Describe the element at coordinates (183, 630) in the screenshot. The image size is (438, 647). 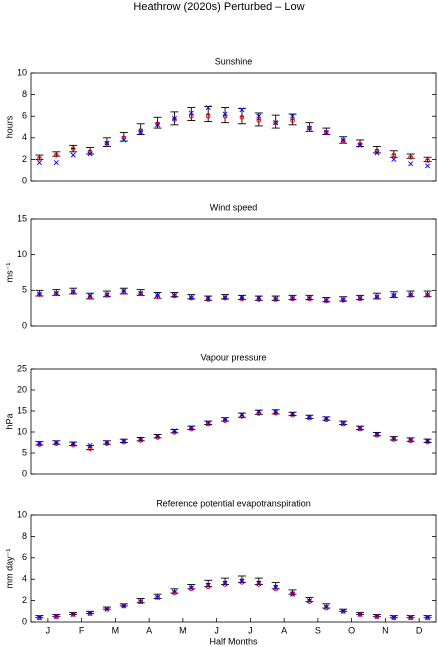
I see `x-tick-label: M` at that location.